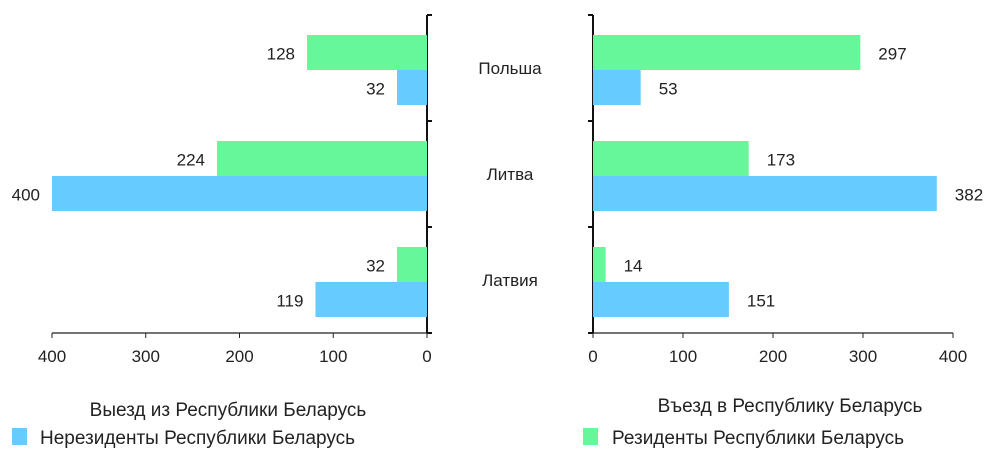 This screenshot has height=456, width=1000. What do you see at coordinates (758, 438) in the screenshot?
I see `legend-label-residents: Резиденты Республики Беларусь` at bounding box center [758, 438].